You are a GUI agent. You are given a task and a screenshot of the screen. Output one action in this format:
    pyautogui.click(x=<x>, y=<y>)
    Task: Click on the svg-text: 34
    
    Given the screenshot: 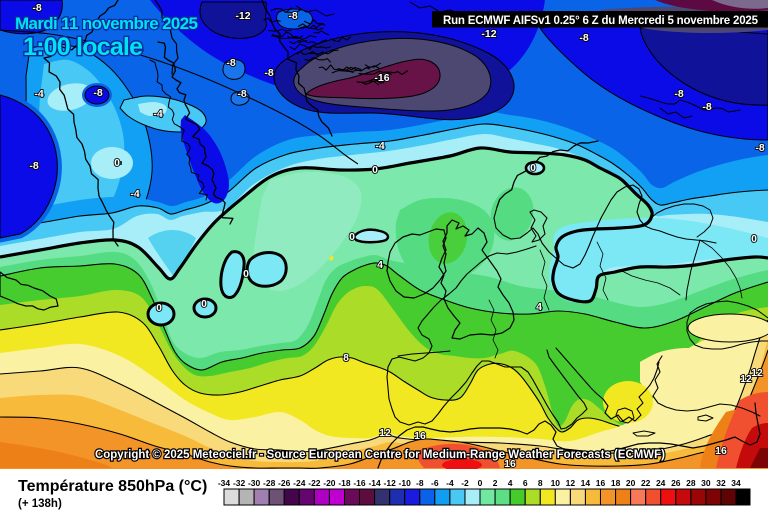 What is the action you would take?
    pyautogui.click(x=736, y=483)
    